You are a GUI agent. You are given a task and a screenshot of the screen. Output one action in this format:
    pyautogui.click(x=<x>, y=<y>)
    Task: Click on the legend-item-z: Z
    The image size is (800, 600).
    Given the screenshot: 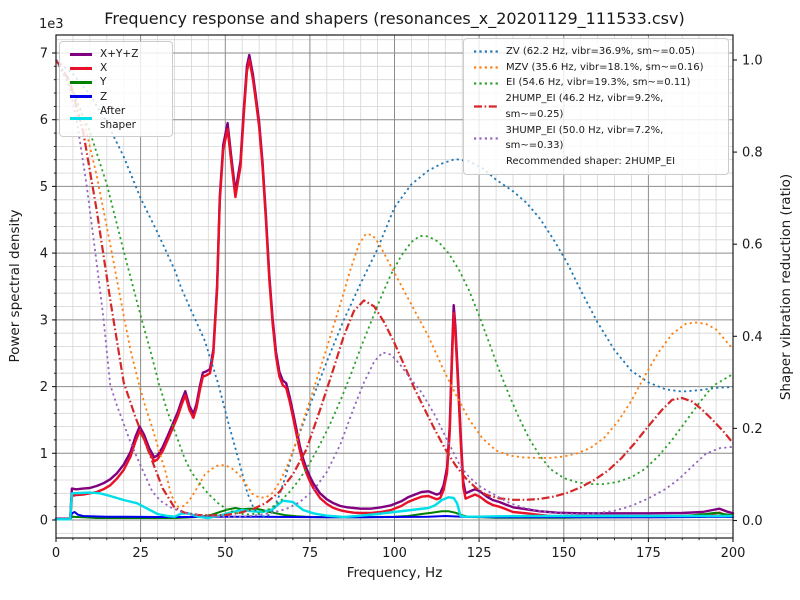 What is the action you would take?
    pyautogui.click(x=116, y=97)
    